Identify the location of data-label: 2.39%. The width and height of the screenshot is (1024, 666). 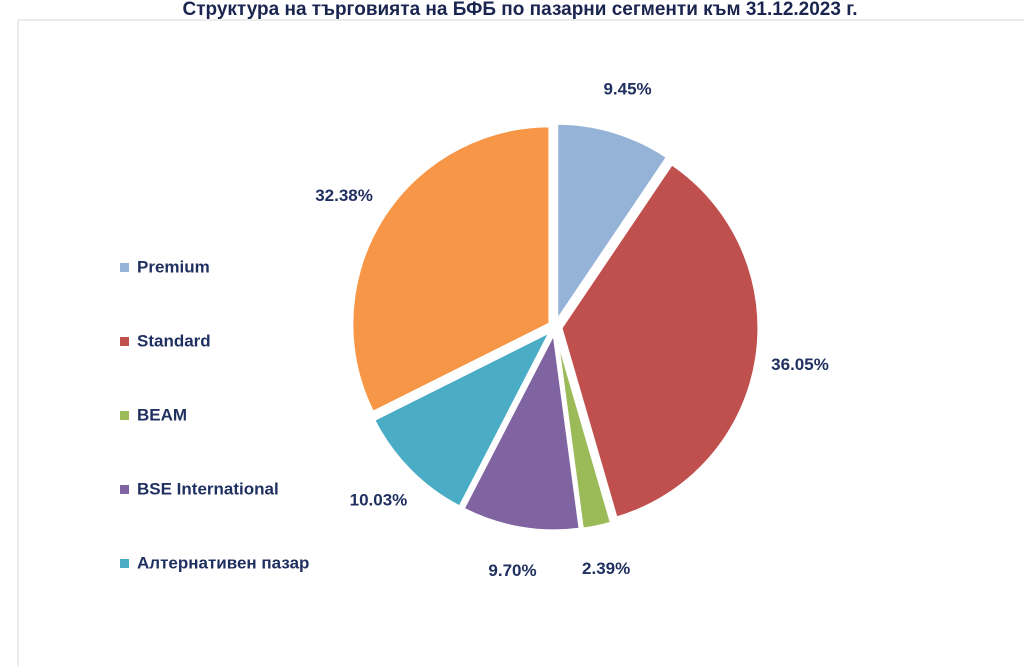
(606, 568).